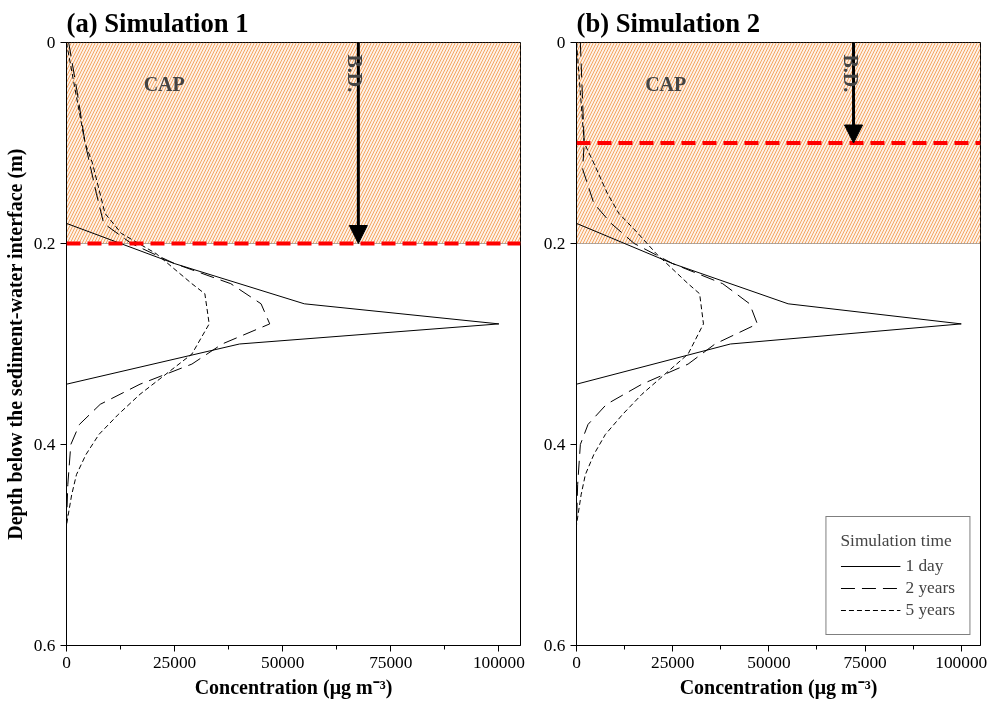 The width and height of the screenshot is (1004, 706). What do you see at coordinates (157, 22) in the screenshot?
I see `chart-title: (a) Simulation 1` at bounding box center [157, 22].